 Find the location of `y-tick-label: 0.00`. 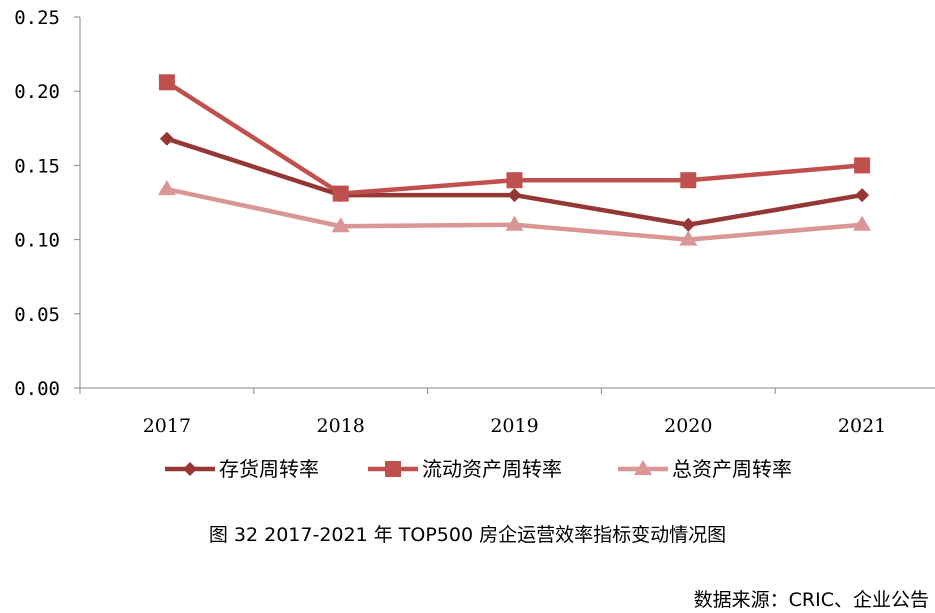

y-tick-label: 0.00 is located at coordinates (37, 389).